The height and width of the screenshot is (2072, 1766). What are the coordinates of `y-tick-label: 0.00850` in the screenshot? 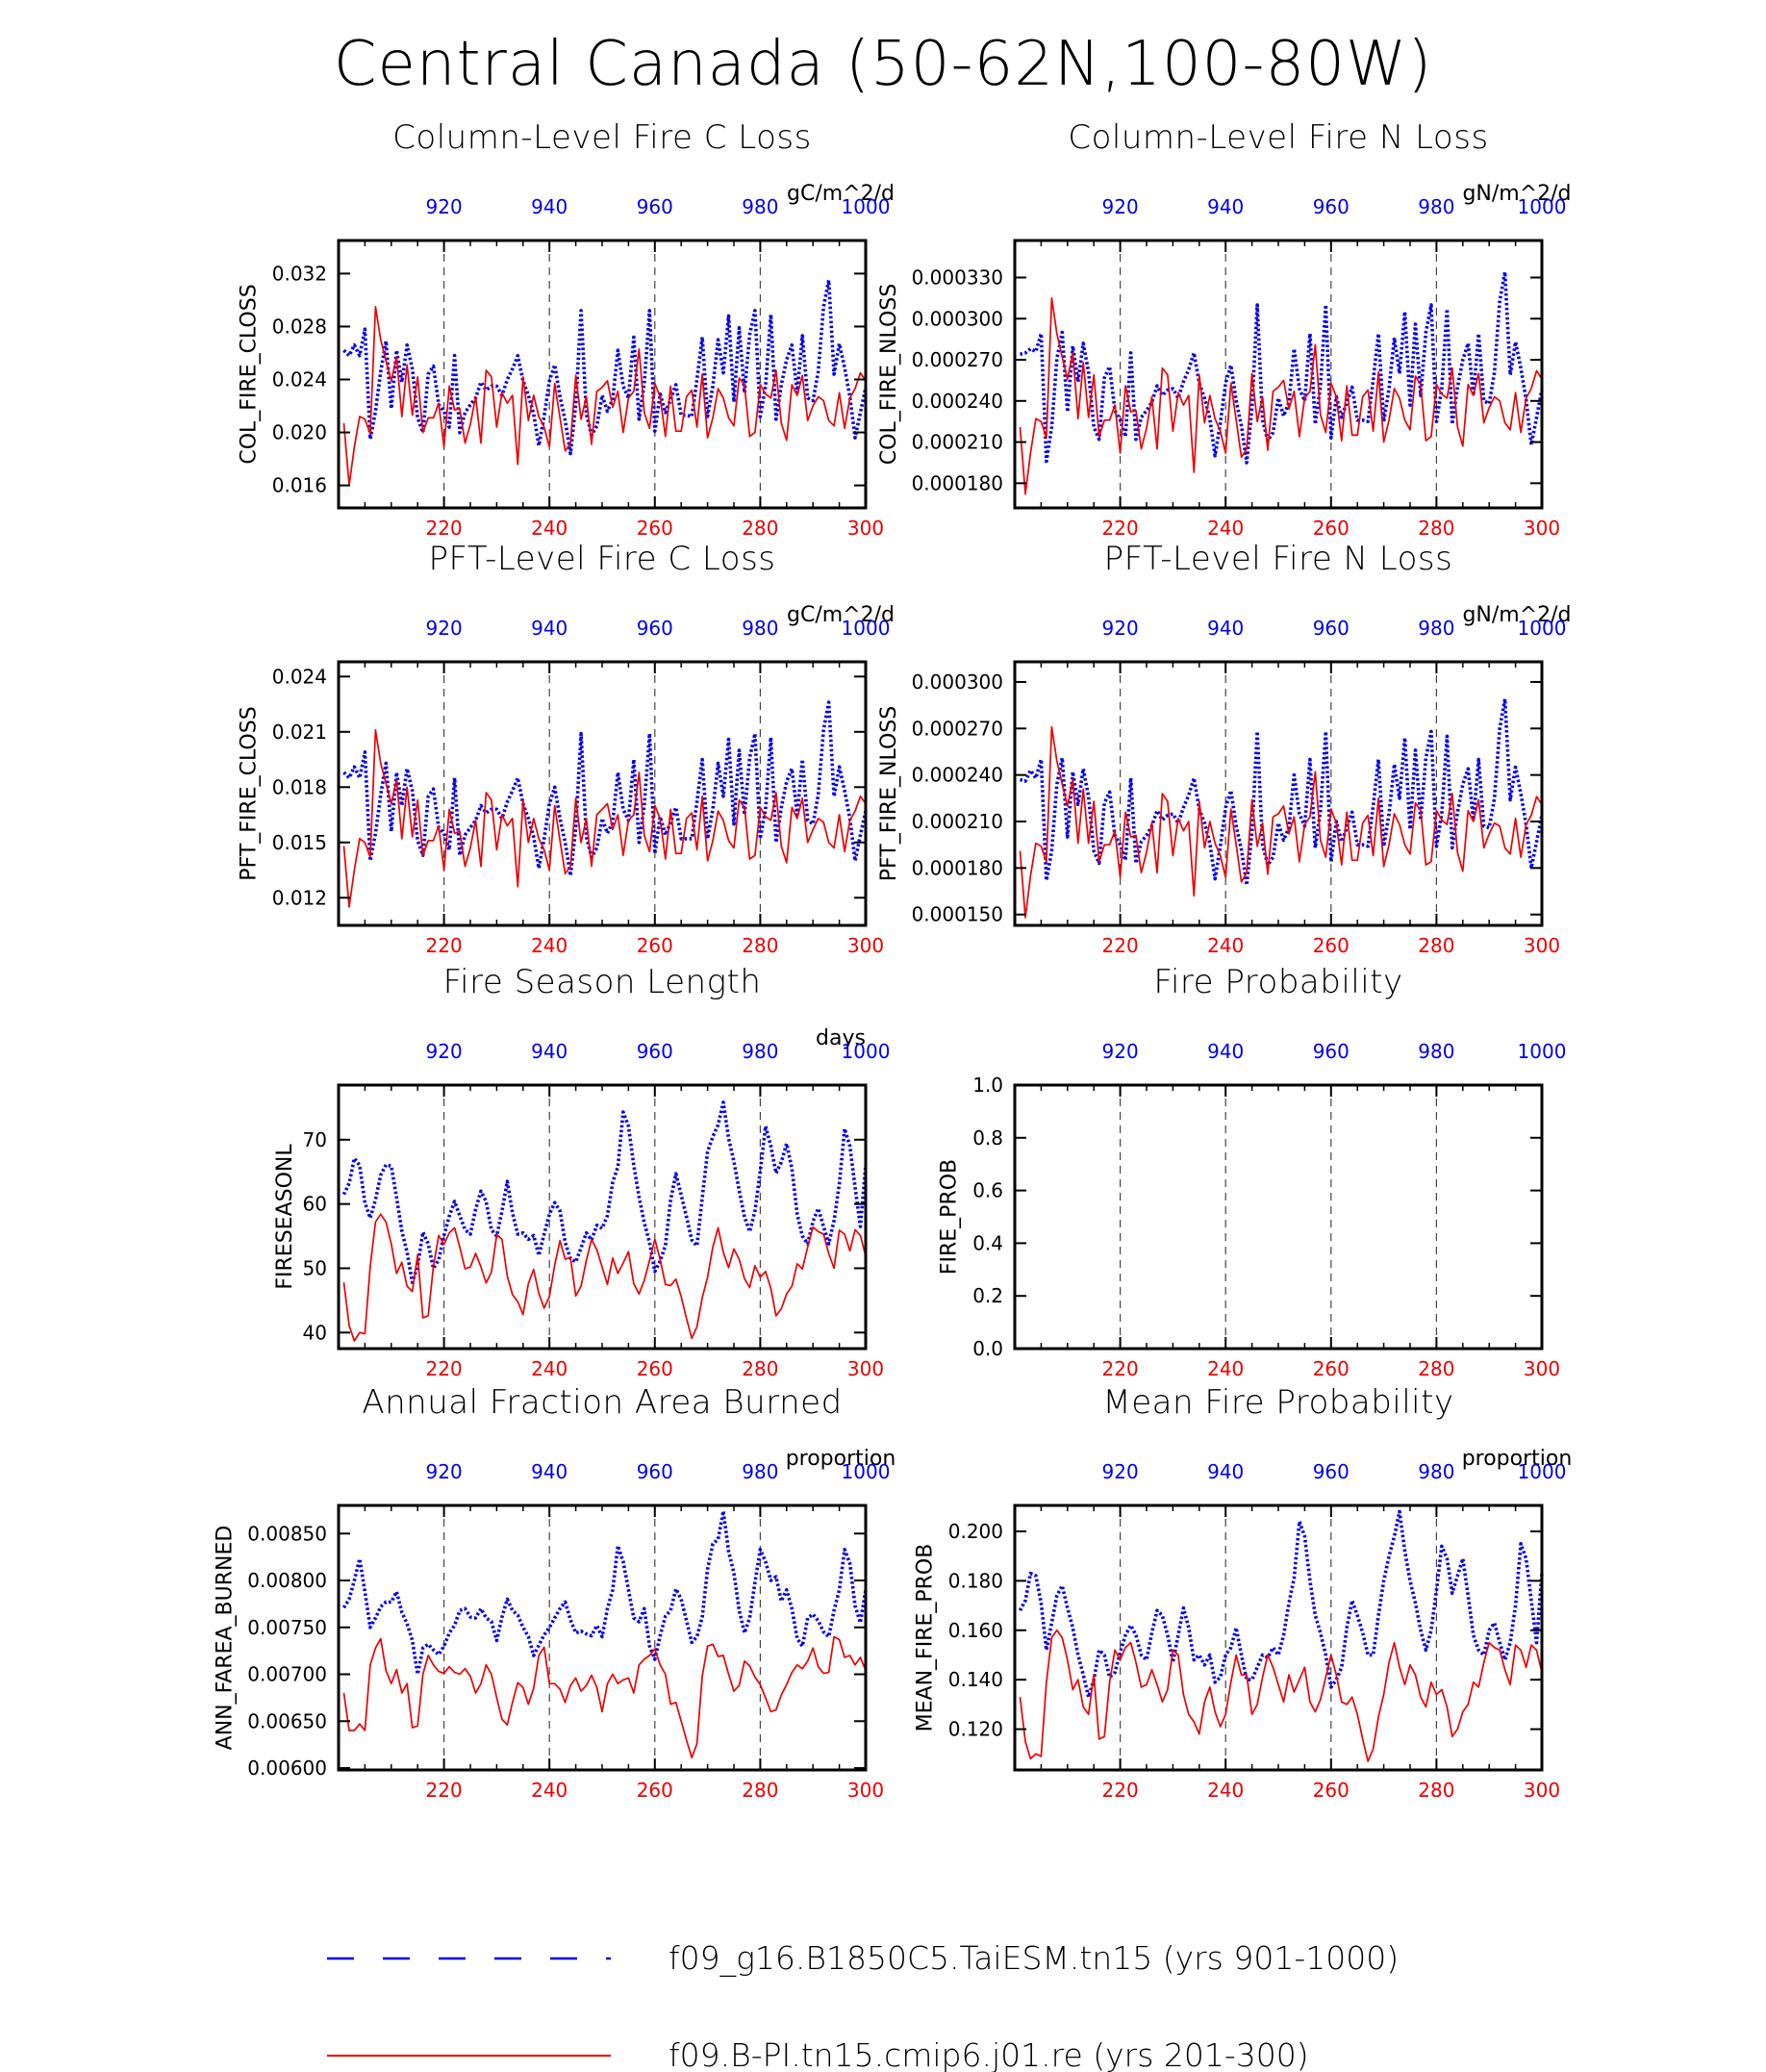 It's located at (287, 1534).